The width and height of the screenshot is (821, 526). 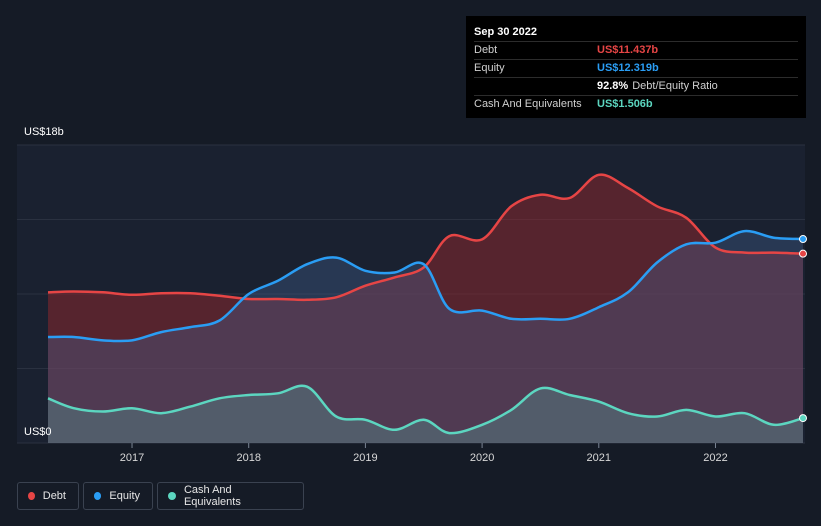 What do you see at coordinates (803, 253) in the screenshot?
I see `end-marker-debt` at bounding box center [803, 253].